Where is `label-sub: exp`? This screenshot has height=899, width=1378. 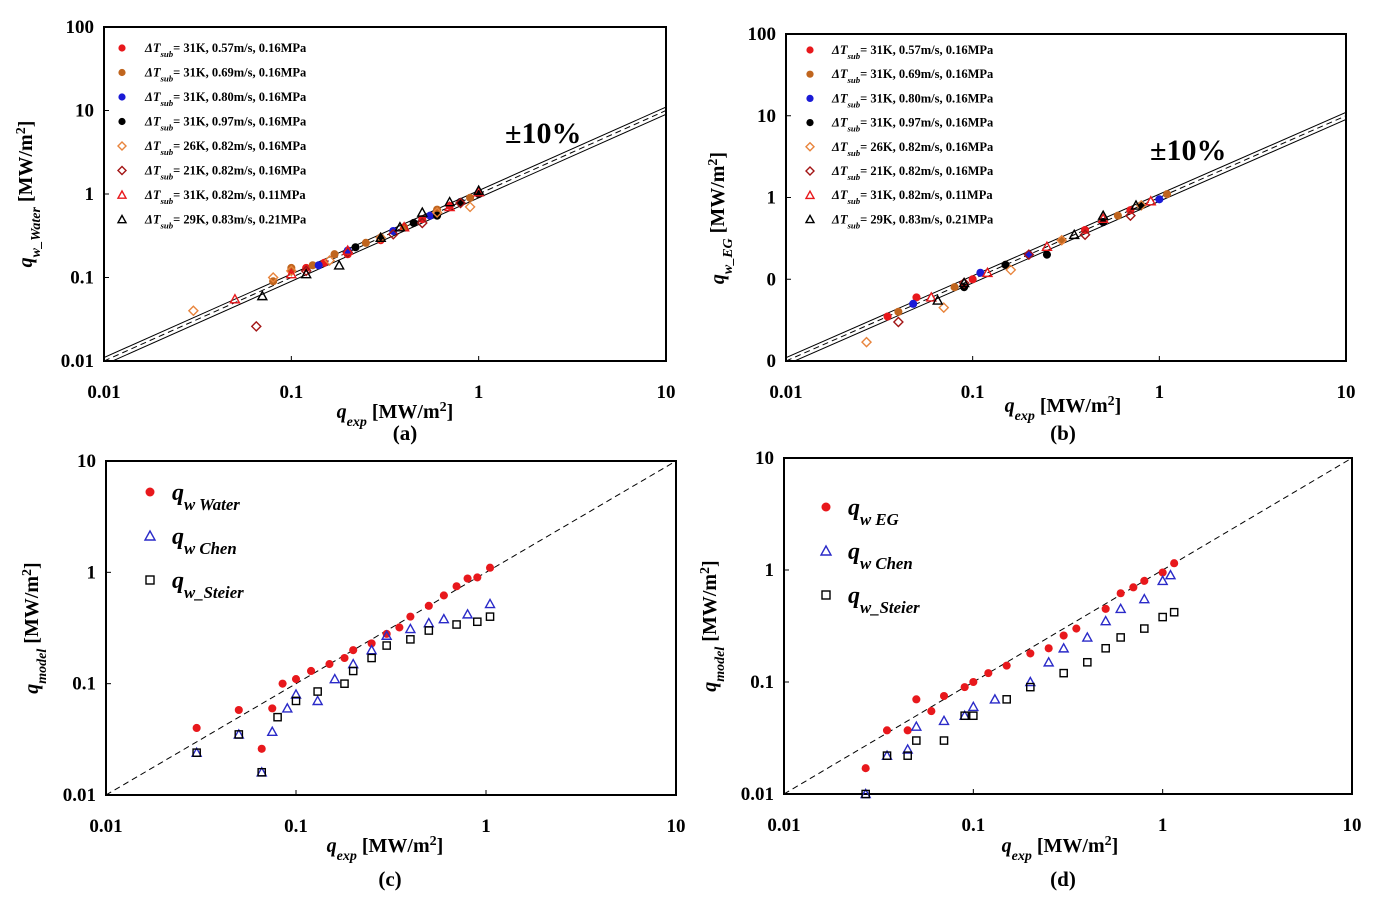 label-sub: exp is located at coordinates (357, 422).